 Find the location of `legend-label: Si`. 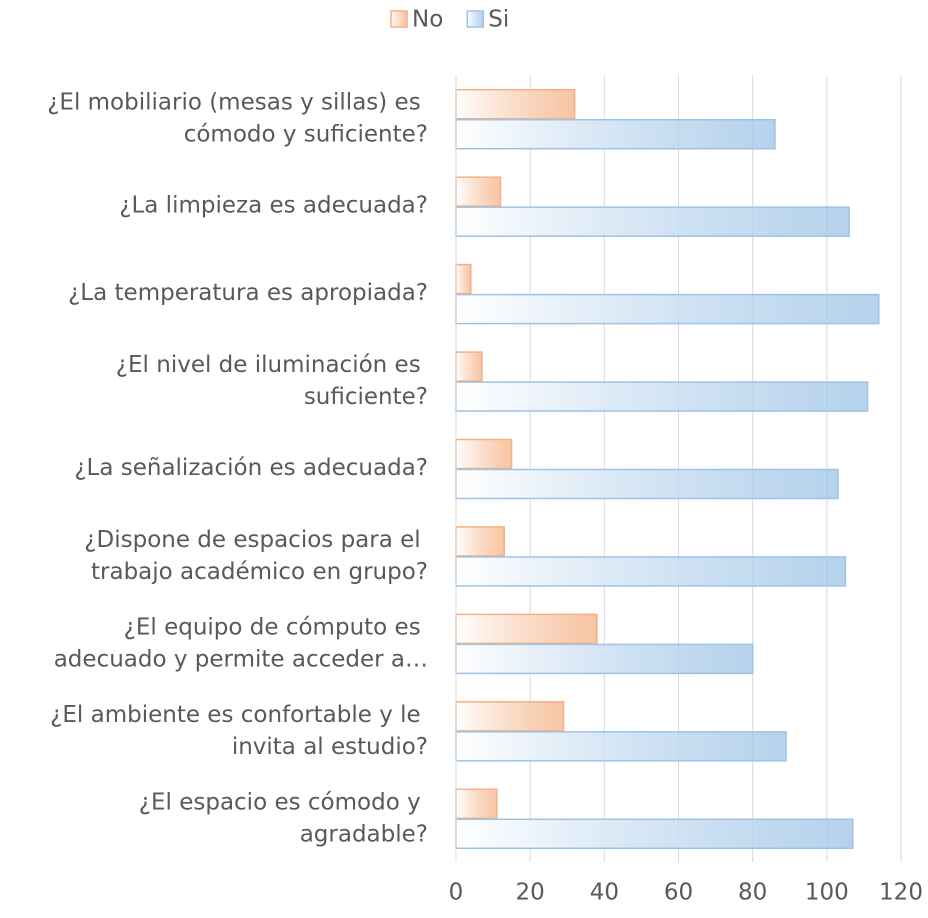

legend-label: Si is located at coordinates (498, 20).